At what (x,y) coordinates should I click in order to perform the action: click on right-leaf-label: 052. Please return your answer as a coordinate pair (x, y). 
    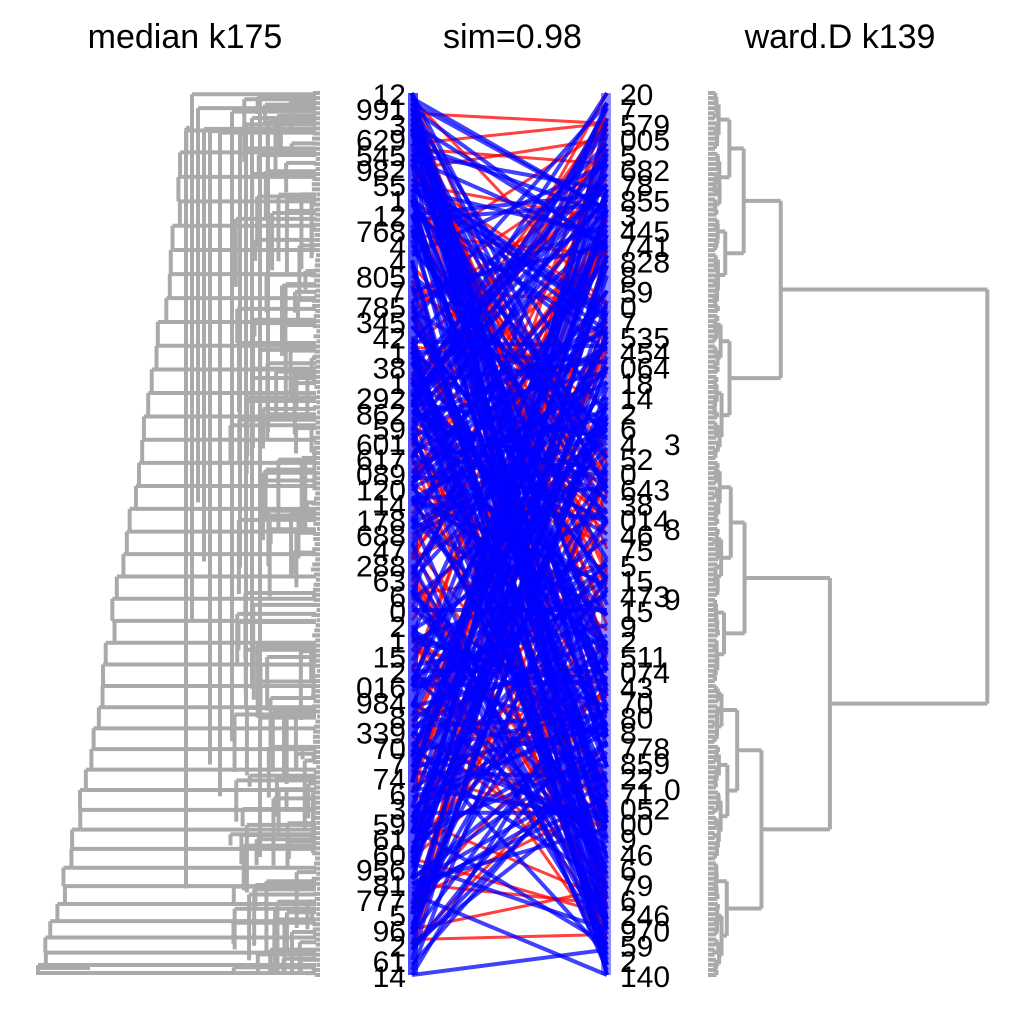
    Looking at the image, I should click on (645, 810).